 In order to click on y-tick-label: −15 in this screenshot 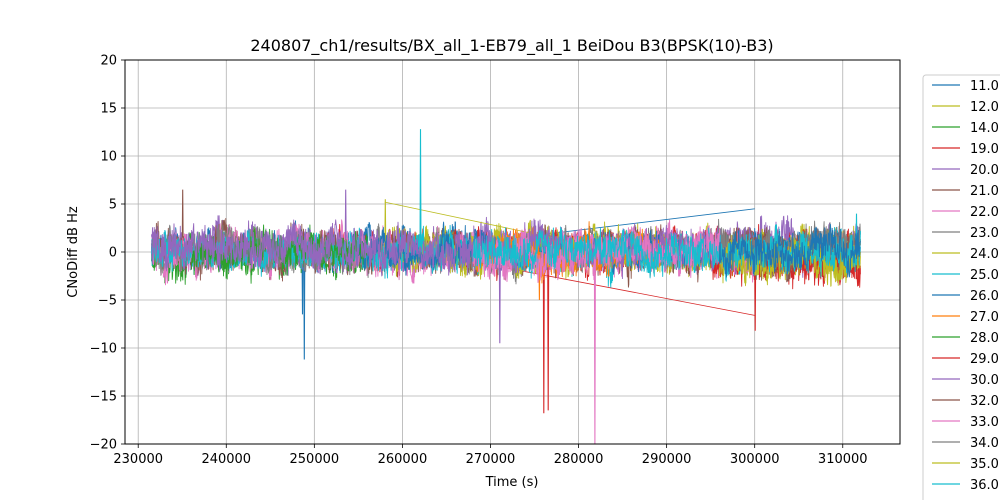, I will do `click(103, 397)`.